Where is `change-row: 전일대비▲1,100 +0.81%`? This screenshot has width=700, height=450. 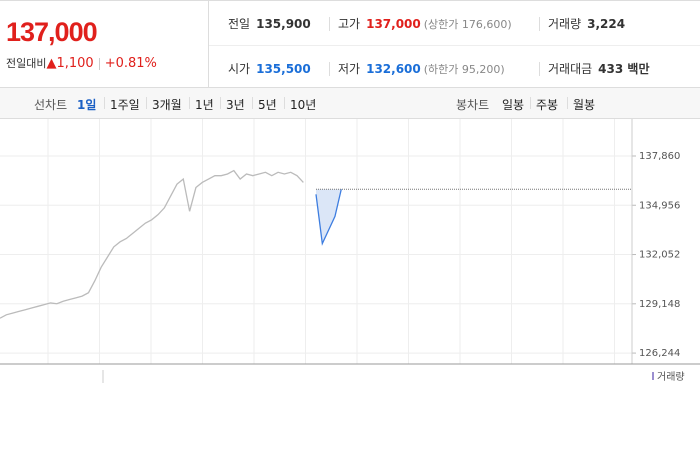
change-row: 전일대비▲1,100 +0.81% is located at coordinates (81, 63).